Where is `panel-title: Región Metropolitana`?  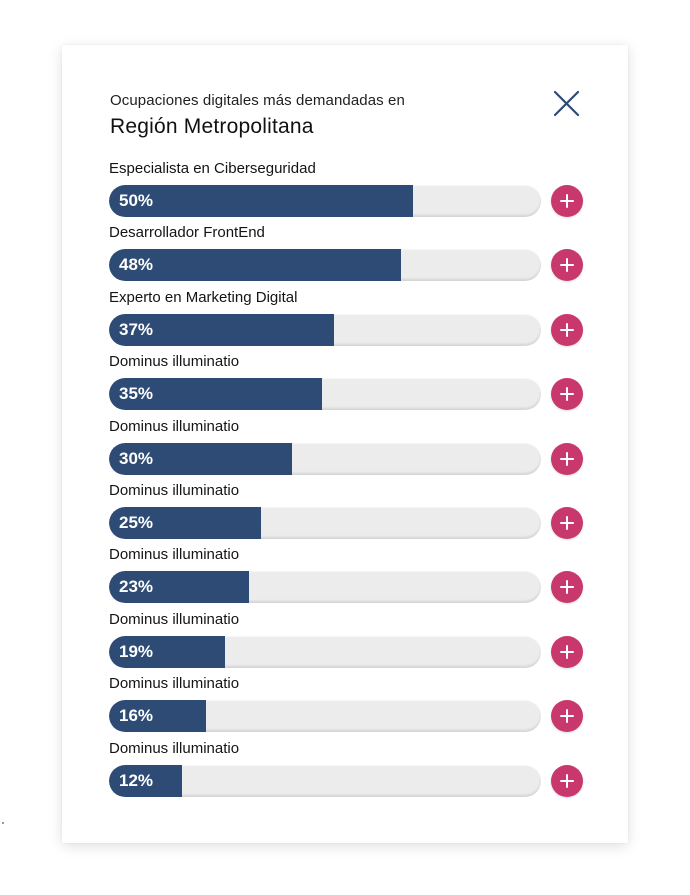
panel-title: Región Metropolitana is located at coordinates (212, 126).